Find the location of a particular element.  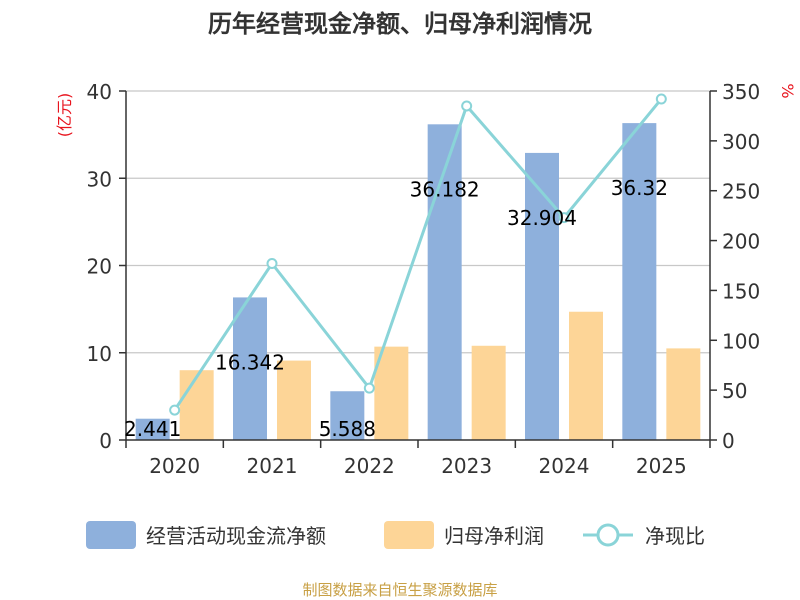

left-axis-unit: (亿元) is located at coordinates (64, 115).